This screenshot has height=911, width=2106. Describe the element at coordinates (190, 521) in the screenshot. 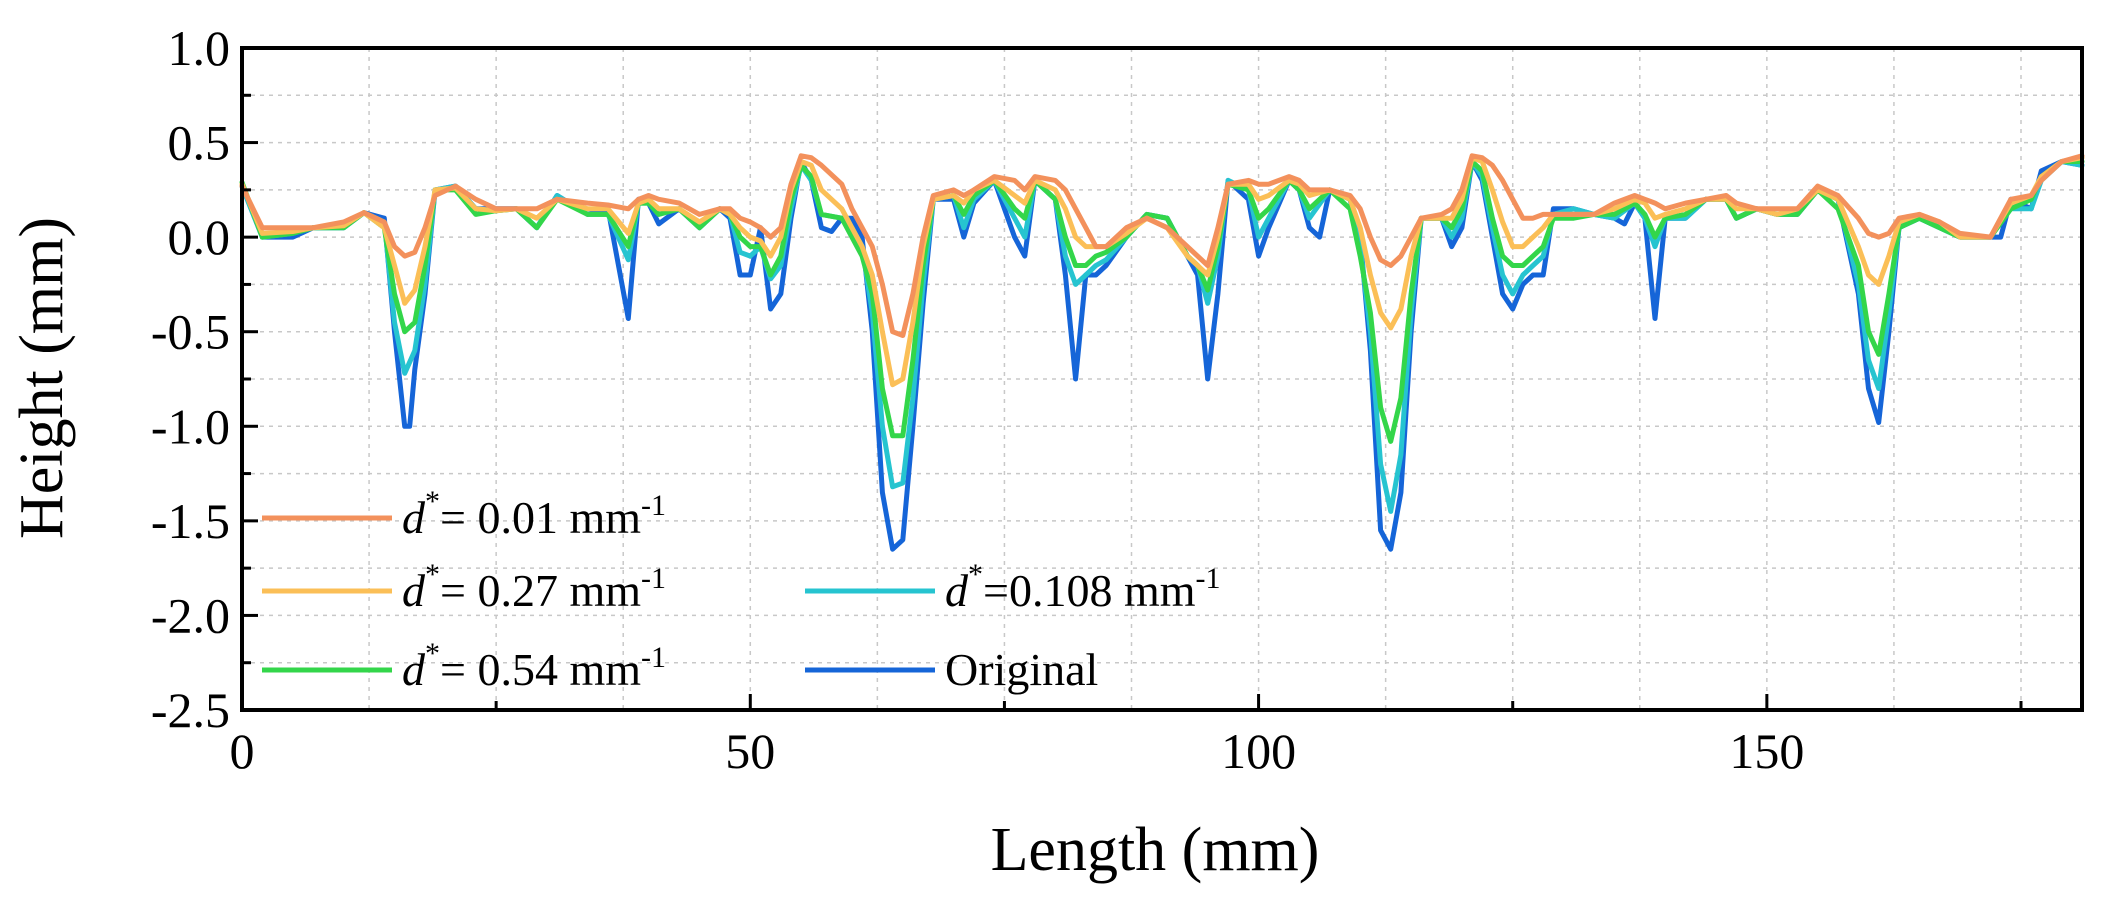

I see `y-tick-label: -1.5` at that location.